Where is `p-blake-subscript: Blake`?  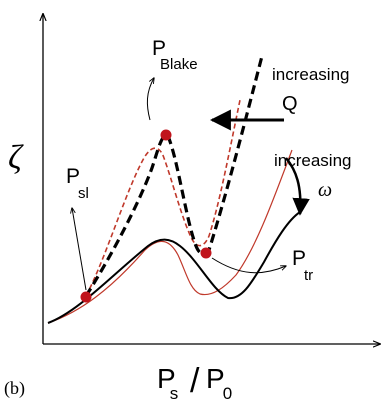 p-blake-subscript: Blake is located at coordinates (179, 64).